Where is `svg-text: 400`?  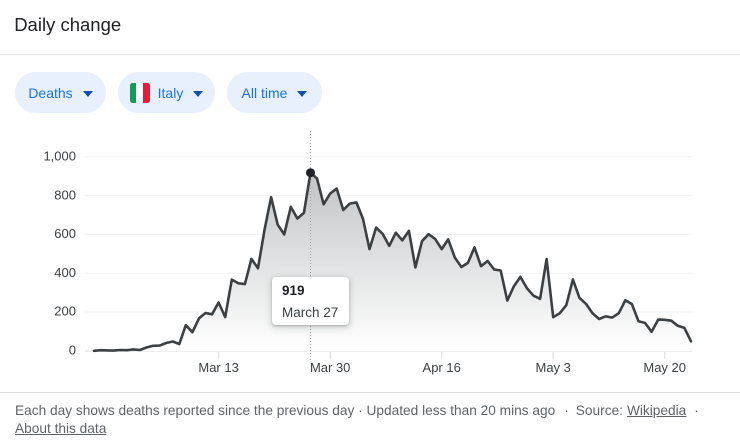
svg-text: 400 is located at coordinates (65, 272).